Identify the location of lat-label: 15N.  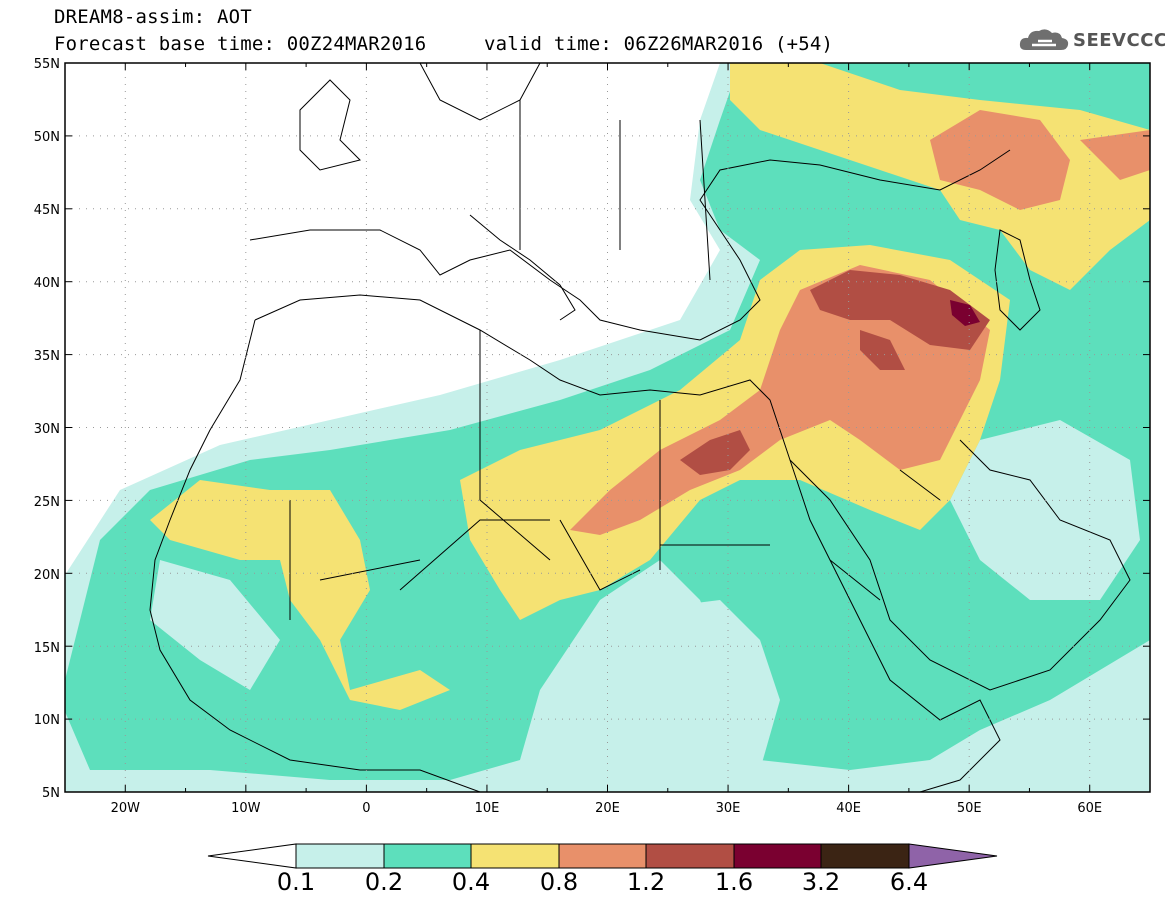
(47, 648).